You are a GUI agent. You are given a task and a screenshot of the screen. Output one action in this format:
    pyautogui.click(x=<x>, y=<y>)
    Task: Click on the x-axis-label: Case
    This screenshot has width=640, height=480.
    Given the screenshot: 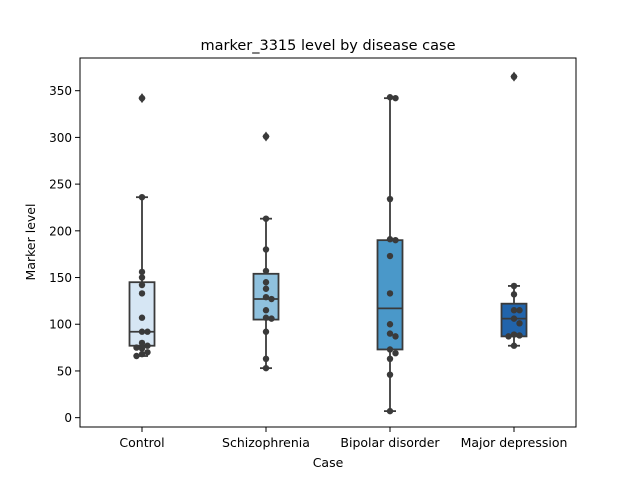 What is the action you would take?
    pyautogui.click(x=328, y=462)
    